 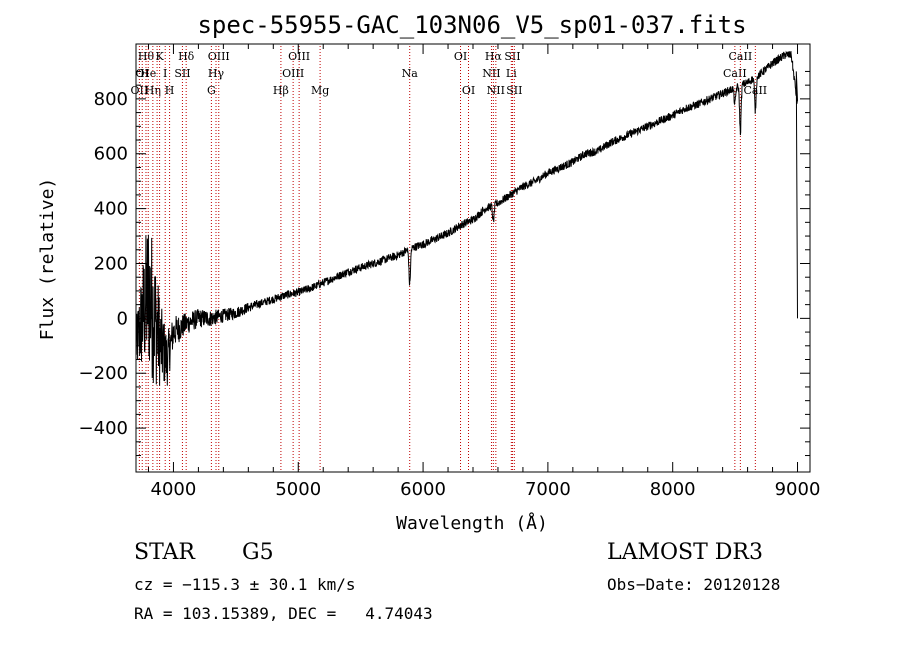 I want to click on line-marker-label: G, so click(x=211, y=90).